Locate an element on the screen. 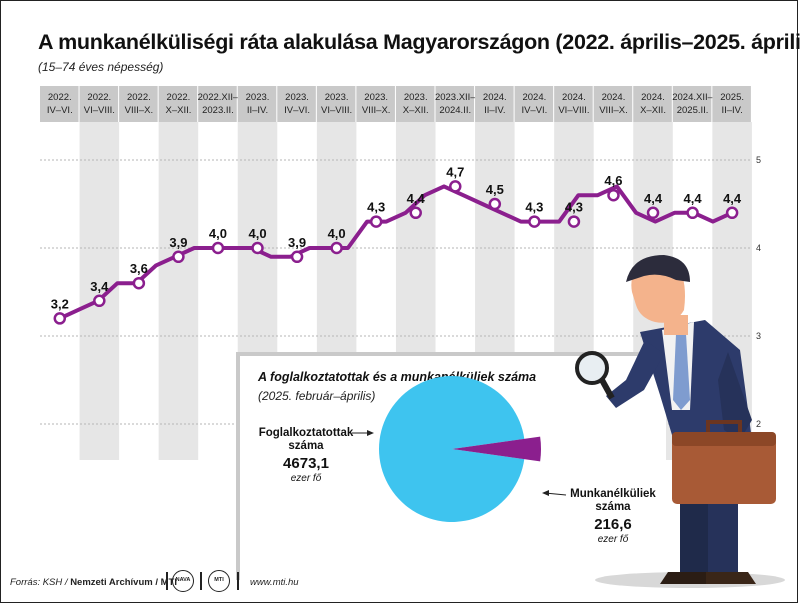 The width and height of the screenshot is (800, 605). pie-arrow-employed-head is located at coordinates (370, 433).